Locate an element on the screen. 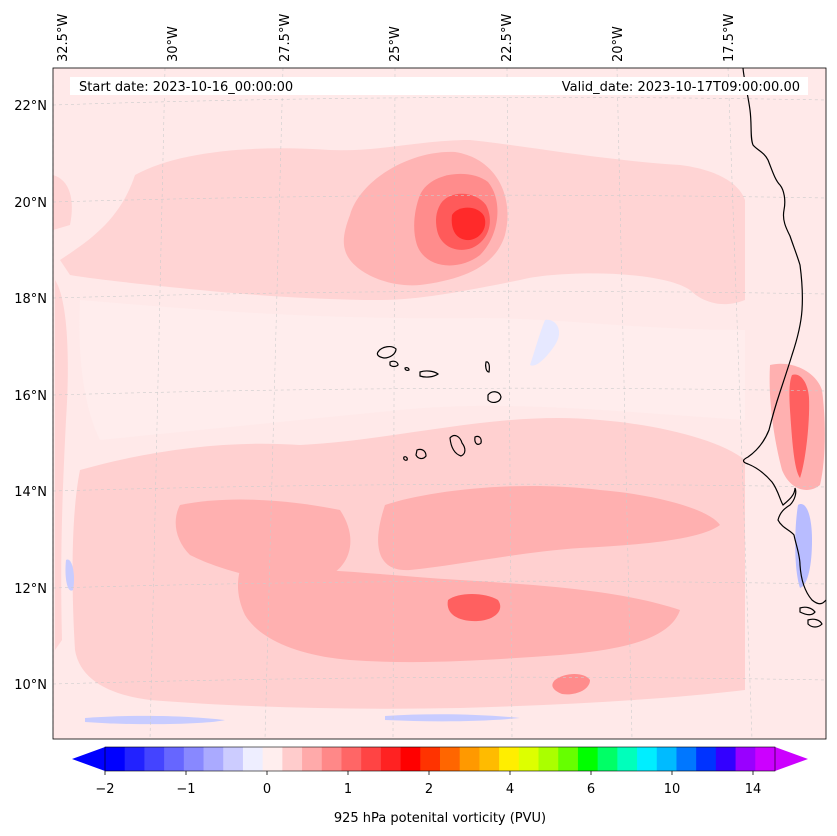  pv-band-south-l2b is located at coordinates (263, 540).